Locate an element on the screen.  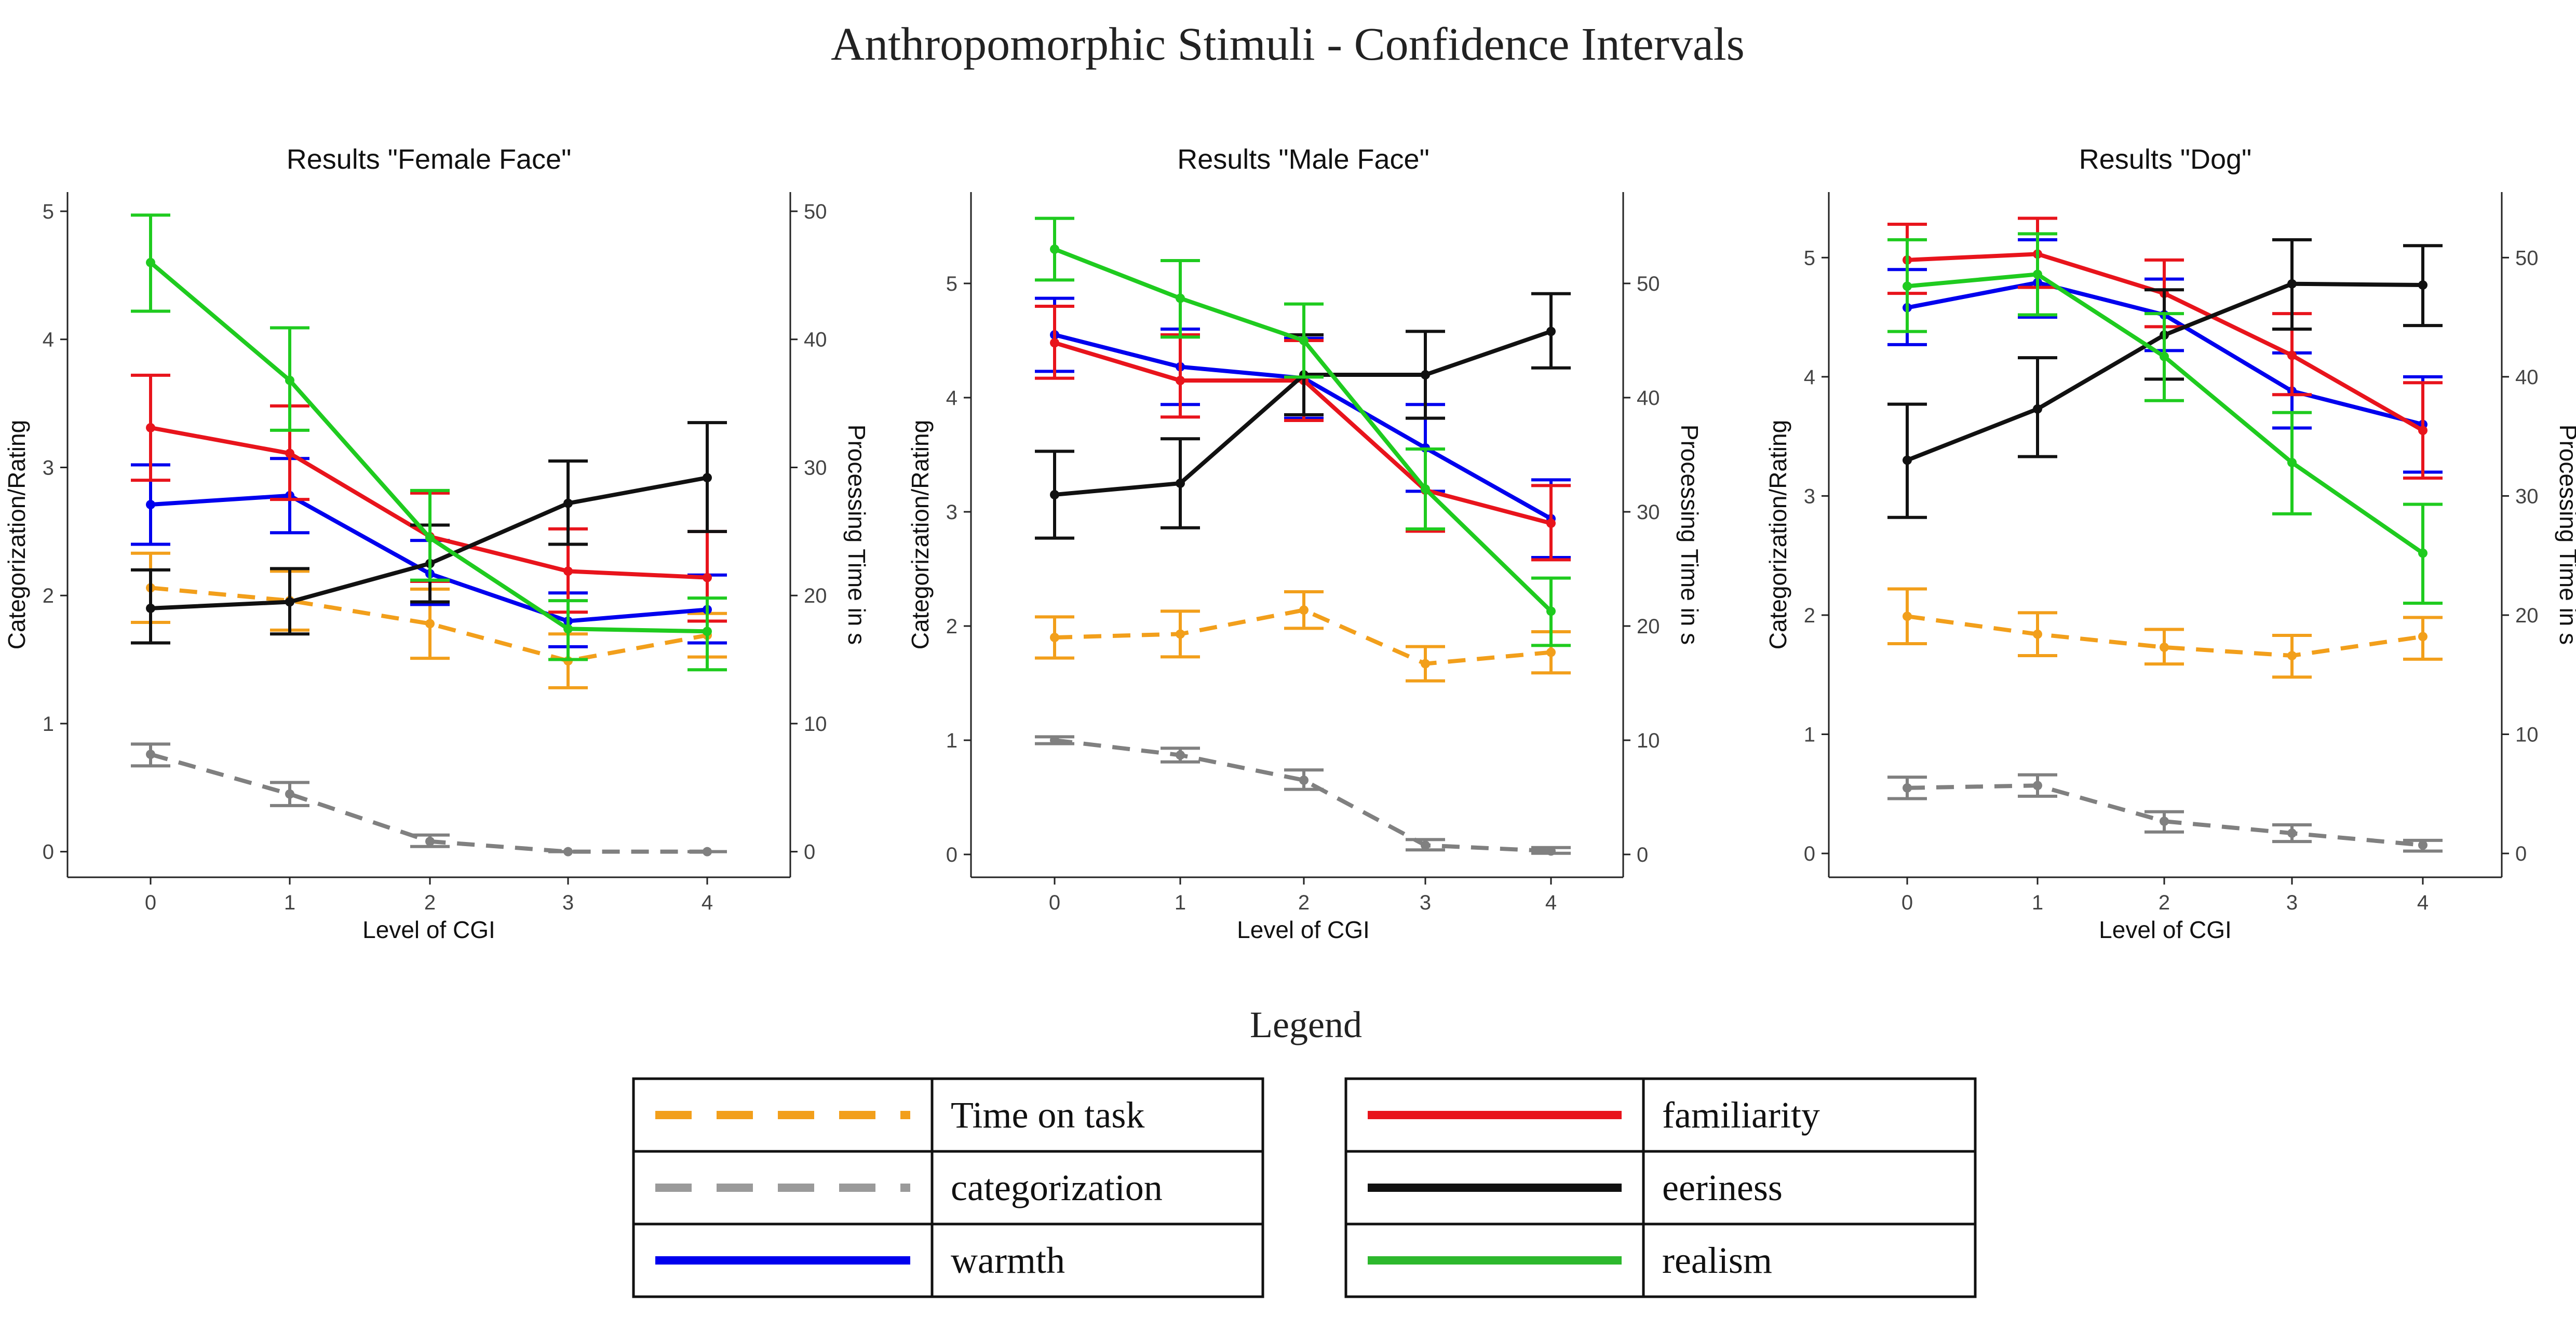
y2-tick-label: 30 is located at coordinates (2527, 496).